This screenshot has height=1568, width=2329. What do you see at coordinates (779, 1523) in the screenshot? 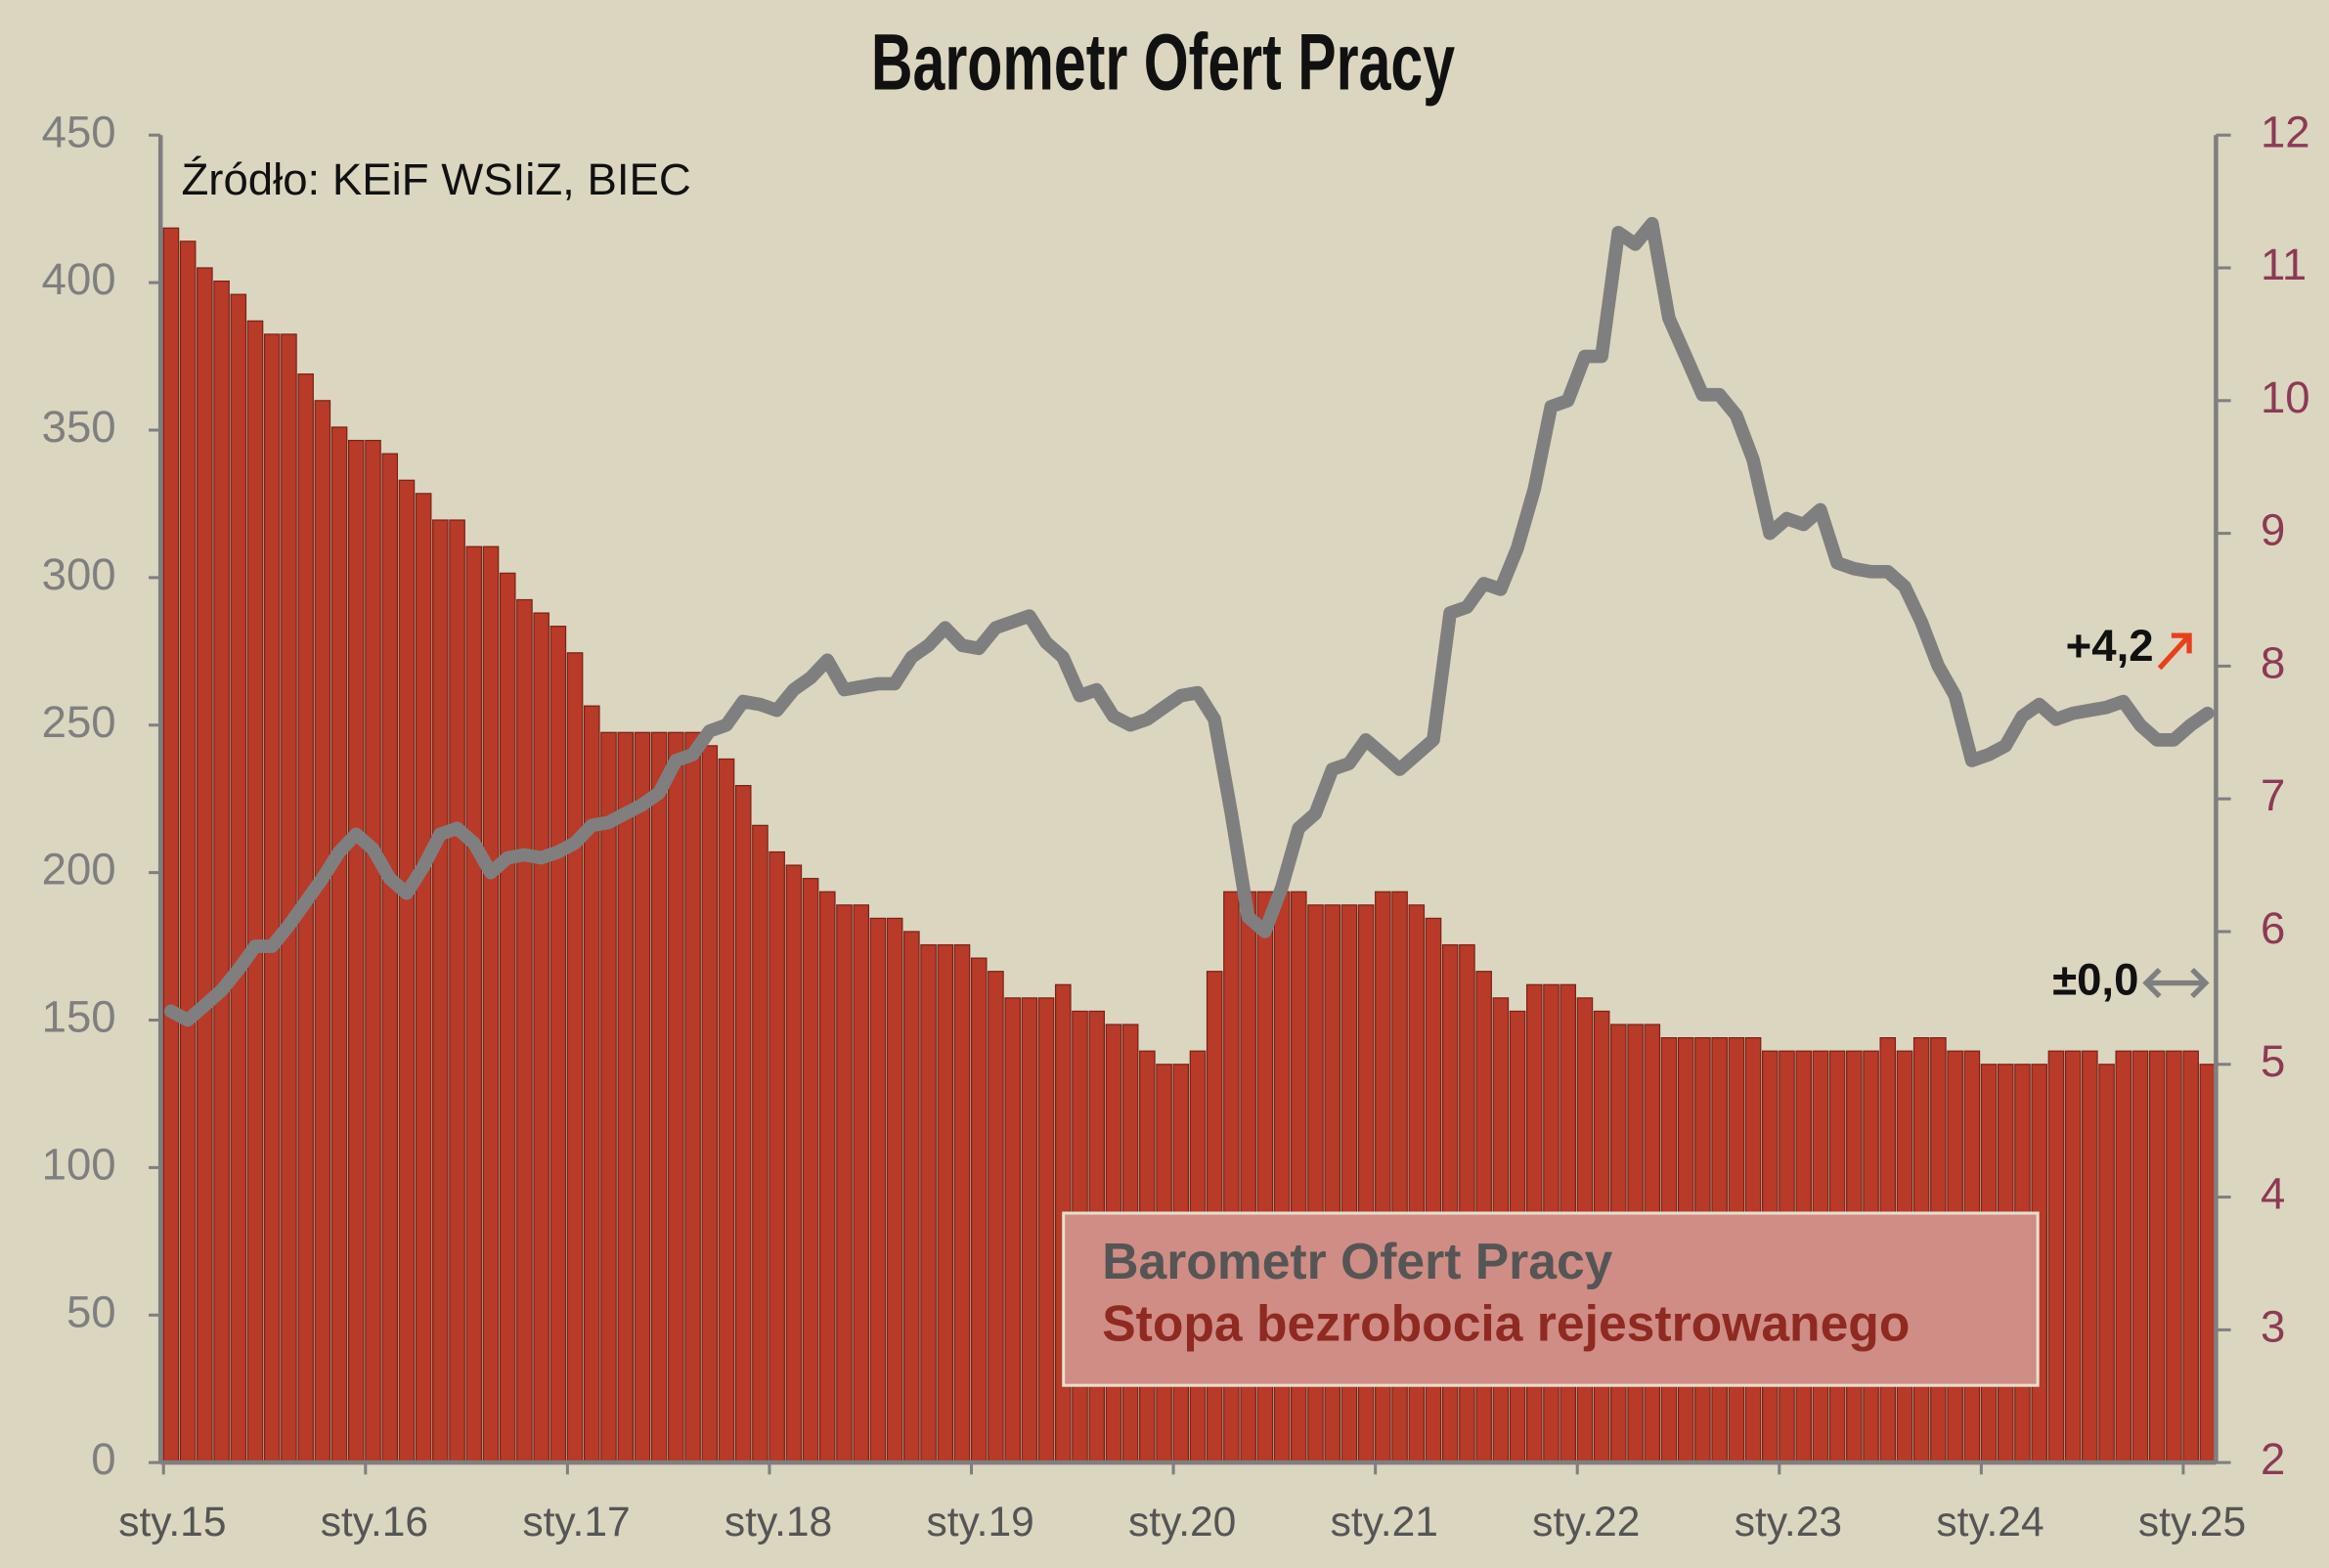
I see `x-tick-label: sty.18` at bounding box center [779, 1523].